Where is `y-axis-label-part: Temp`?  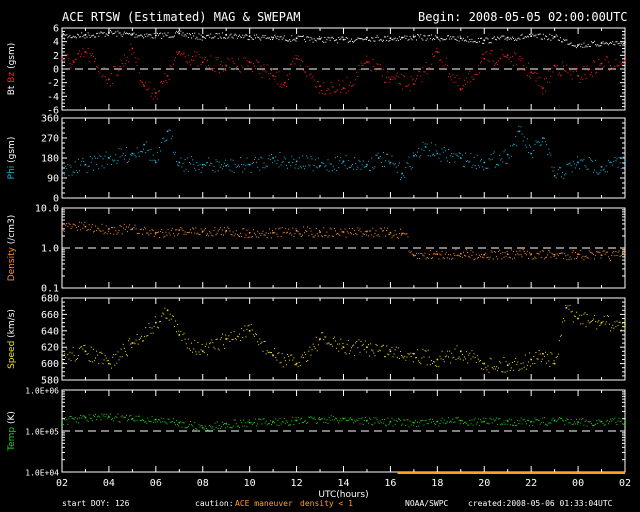
y-axis-label-part: Temp is located at coordinates (12, 439).